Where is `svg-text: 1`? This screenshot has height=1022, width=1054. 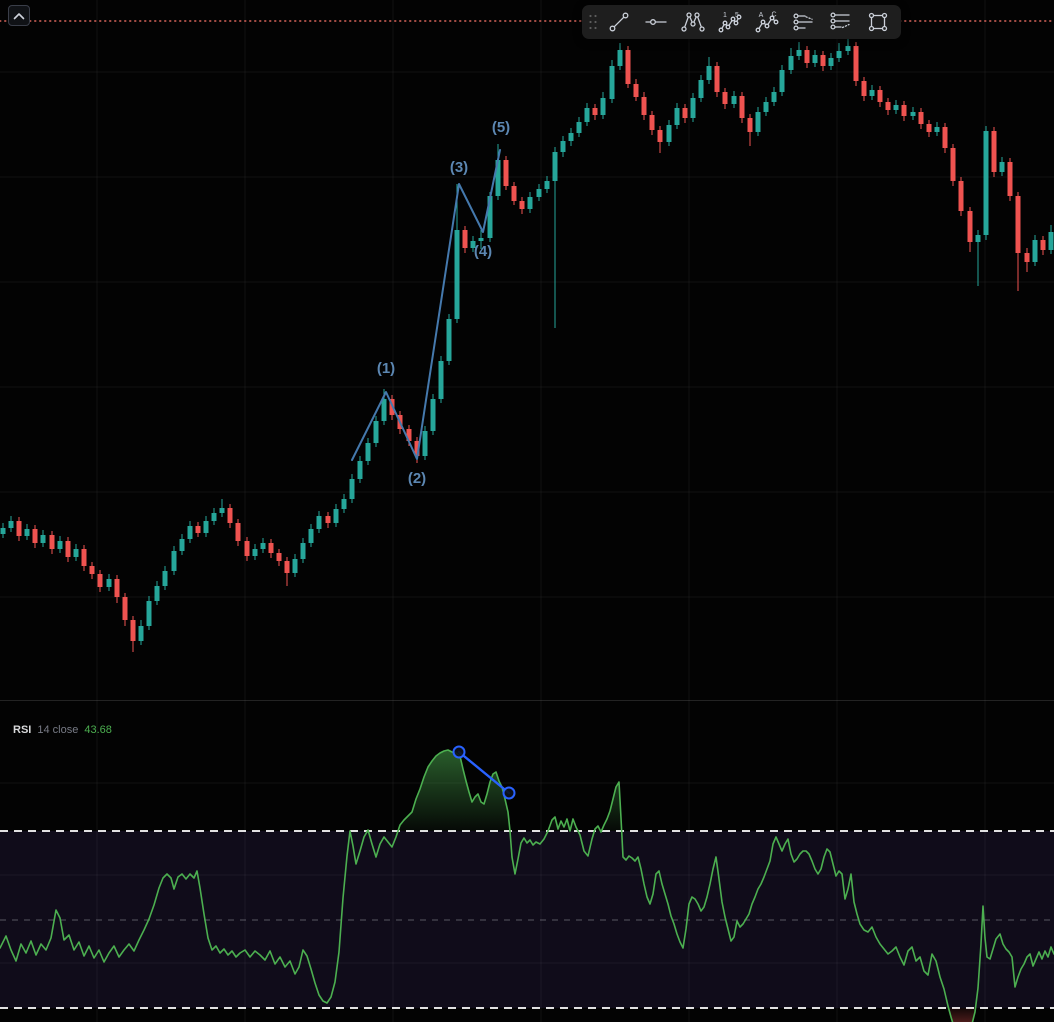
svg-text: 1 is located at coordinates (725, 15).